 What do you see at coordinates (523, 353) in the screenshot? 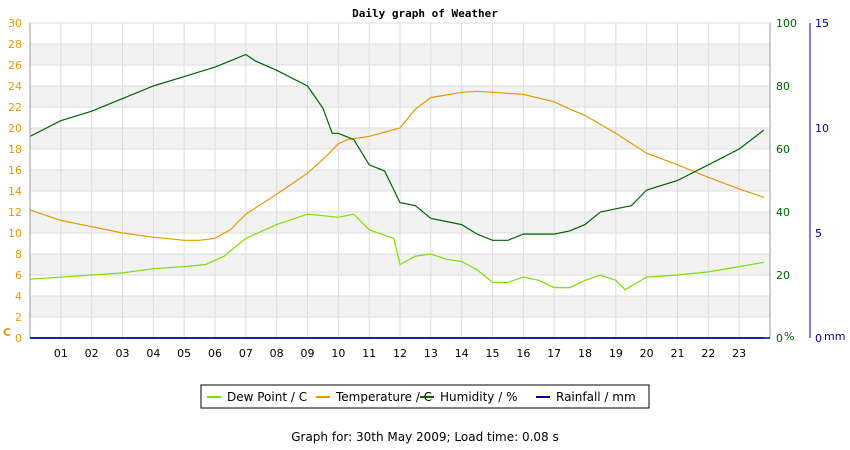
I see `x-tick-label: 16` at bounding box center [523, 353].